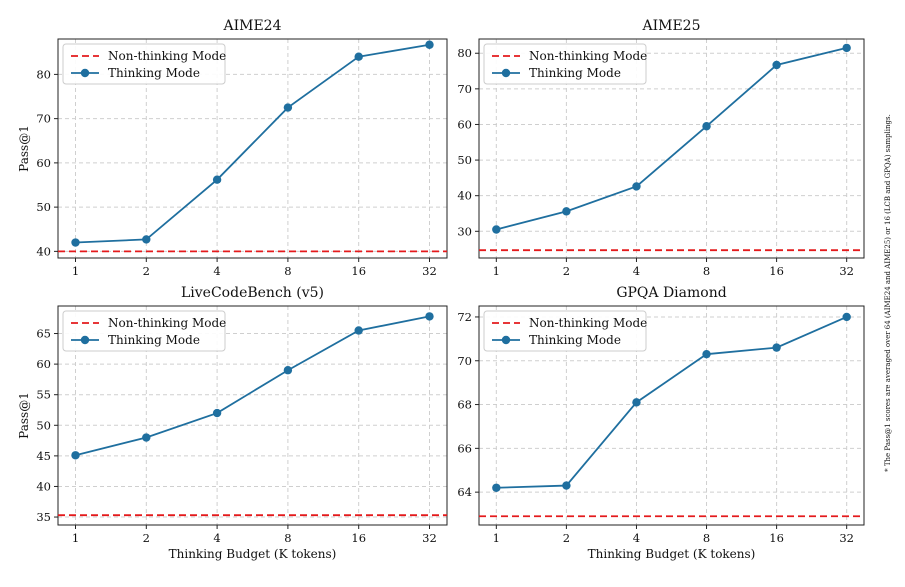  Describe the element at coordinates (252, 293) in the screenshot. I see `chart-title: LiveCodeBench (v5)` at that location.